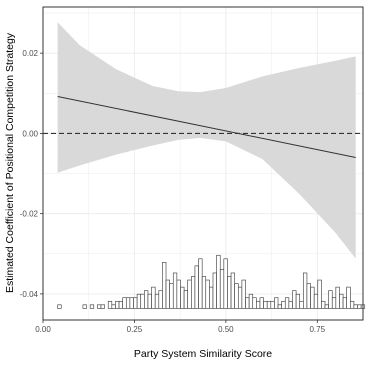  I want to click on estimate-line, so click(206, 126).